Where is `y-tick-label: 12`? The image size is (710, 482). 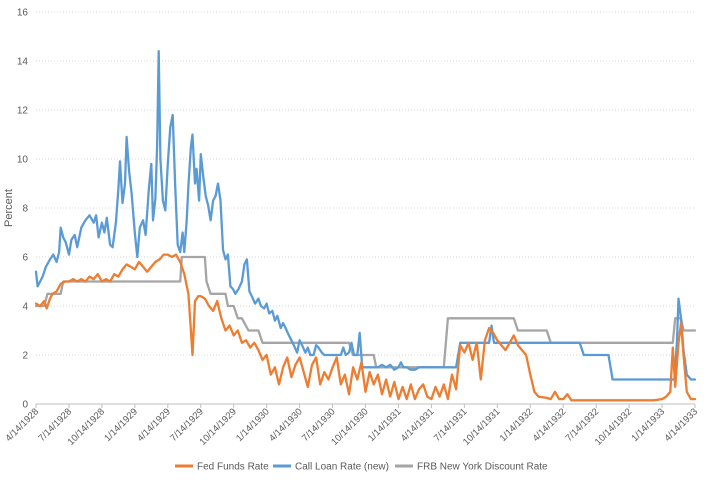
y-tick-label: 12 is located at coordinates (23, 111).